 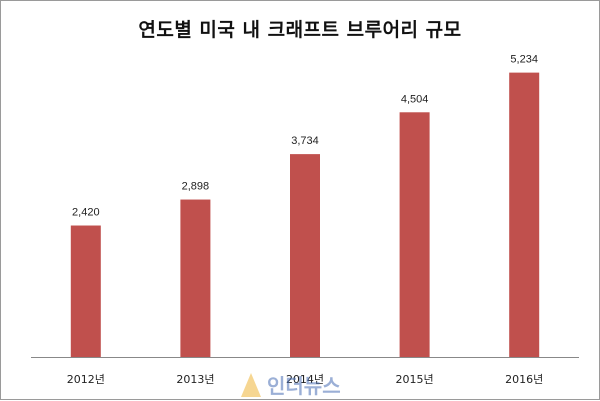 I want to click on data-label-1: 2,420, so click(x=86, y=213).